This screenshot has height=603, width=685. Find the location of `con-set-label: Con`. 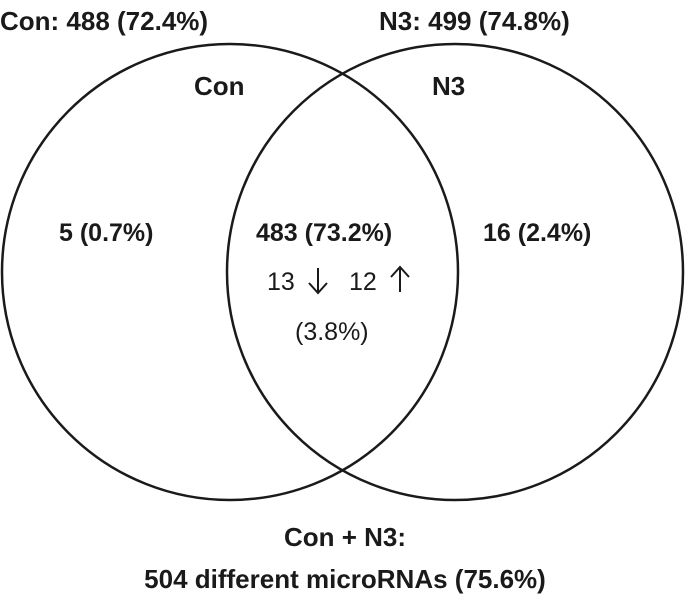

con-set-label: Con is located at coordinates (219, 86).